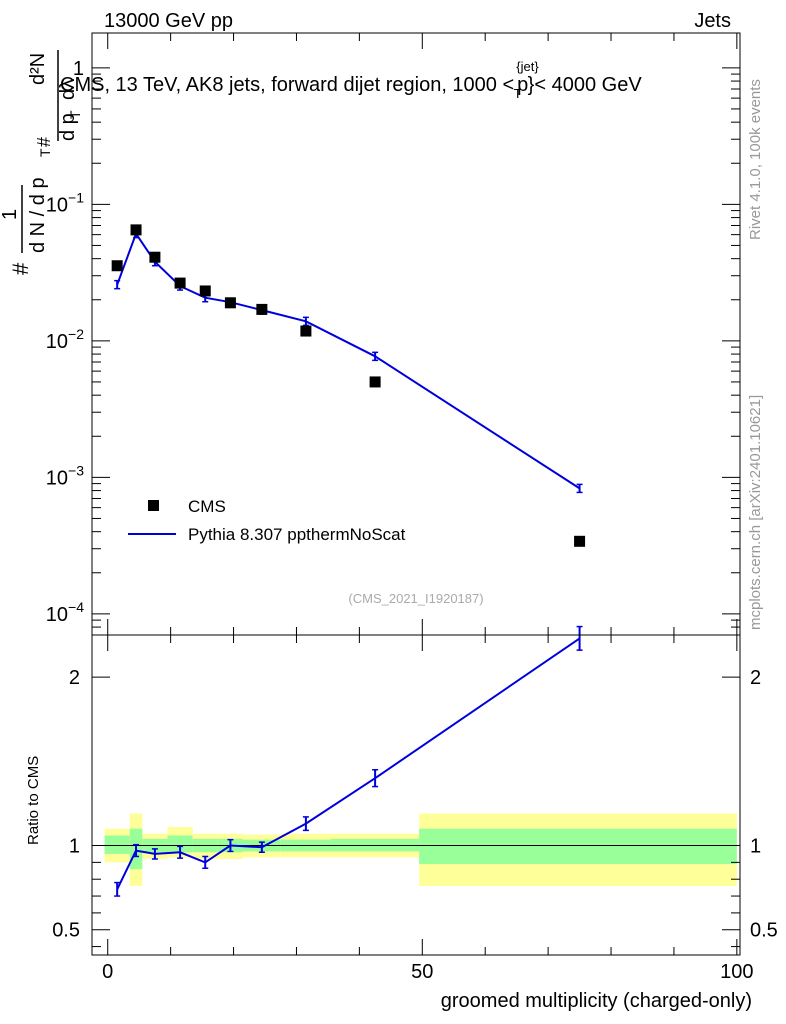 This screenshot has height=1024, width=786. Describe the element at coordinates (207, 506) in the screenshot. I see `legend-cms-label: CMS` at that location.